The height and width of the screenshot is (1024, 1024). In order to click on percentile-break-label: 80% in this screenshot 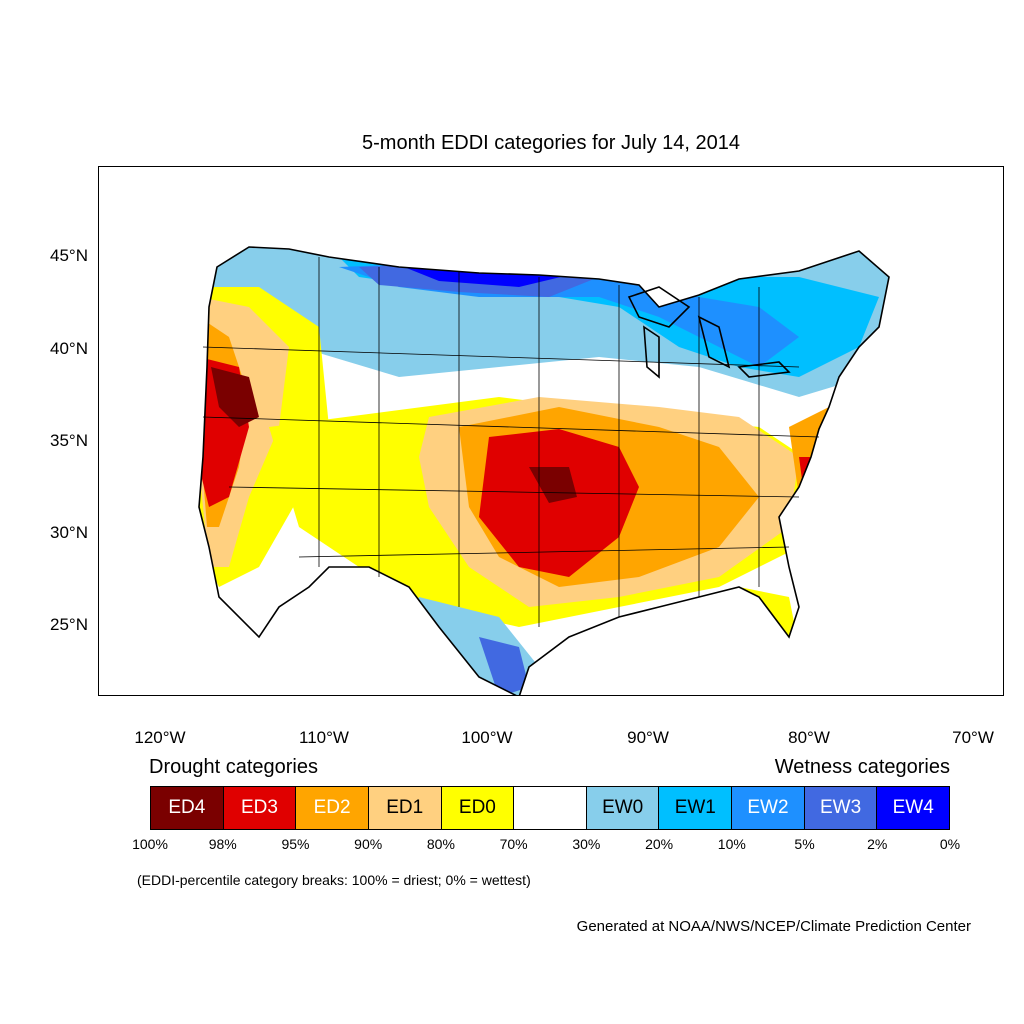, I will do `click(440, 844)`.